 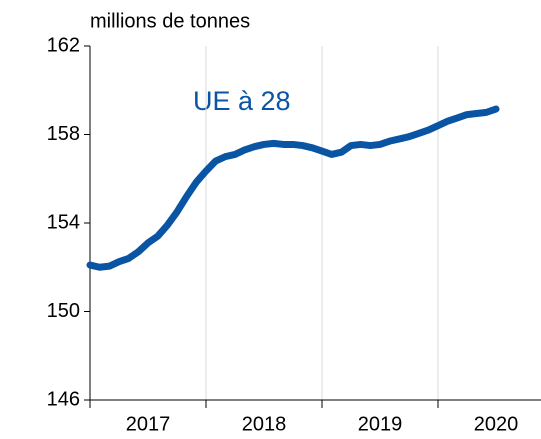 I want to click on x-tick-label: 2017, so click(x=148, y=424).